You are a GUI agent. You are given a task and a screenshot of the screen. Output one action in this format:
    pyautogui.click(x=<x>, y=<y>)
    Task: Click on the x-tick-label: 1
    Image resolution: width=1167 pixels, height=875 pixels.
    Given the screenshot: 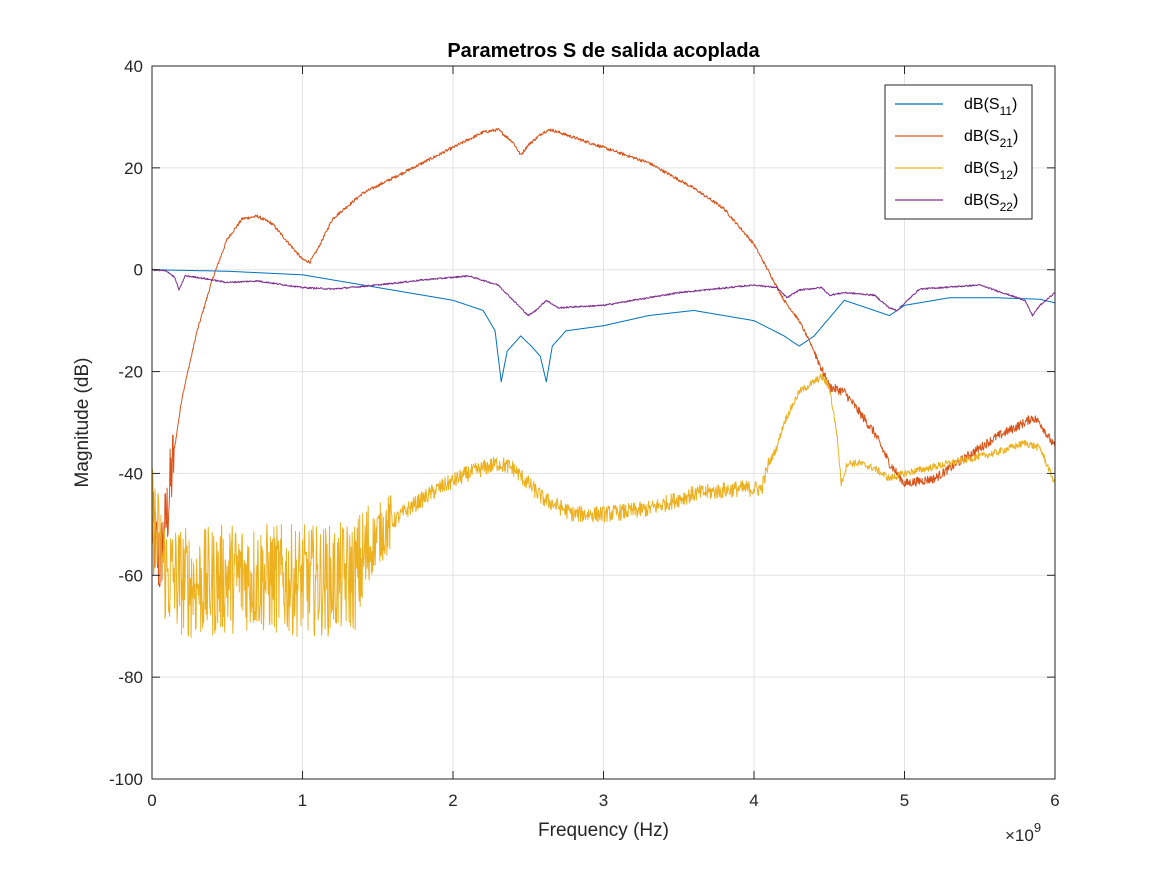 What is the action you would take?
    pyautogui.click(x=302, y=800)
    